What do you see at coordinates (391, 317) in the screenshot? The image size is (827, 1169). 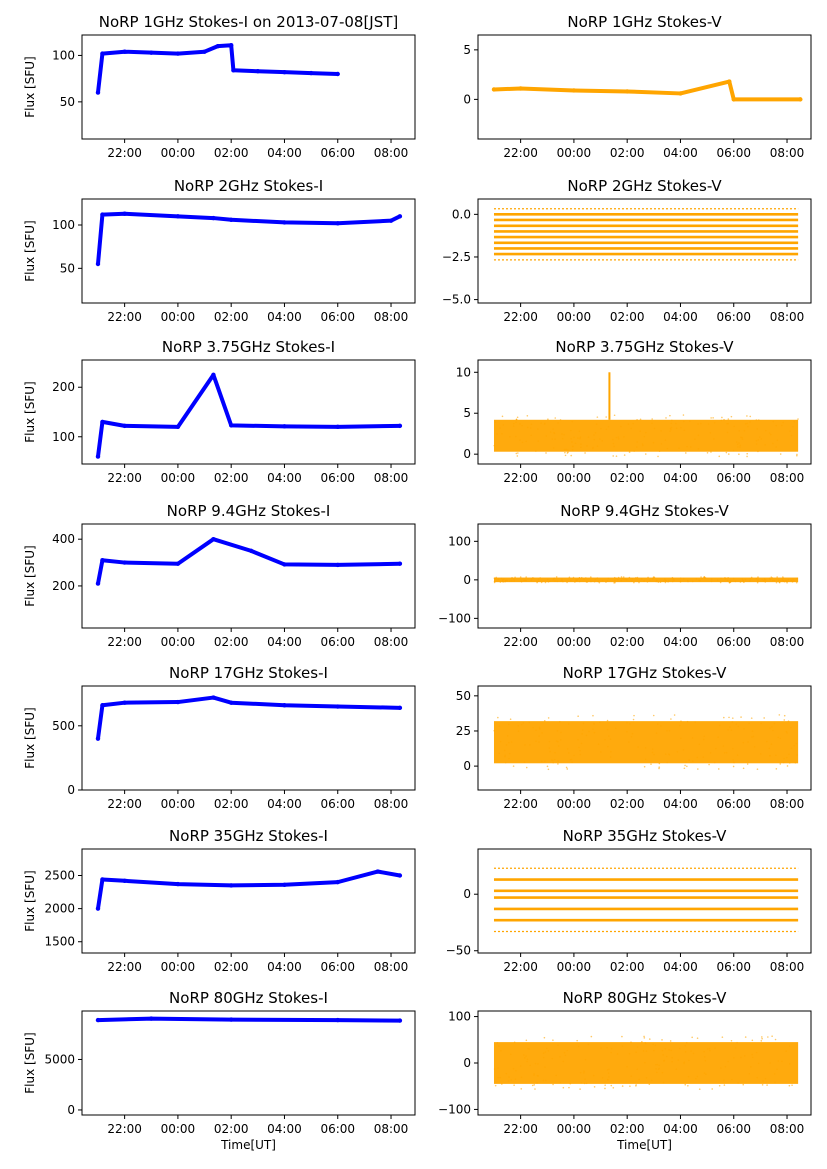 I see `panel-2-xtick-label: 08:00` at bounding box center [391, 317].